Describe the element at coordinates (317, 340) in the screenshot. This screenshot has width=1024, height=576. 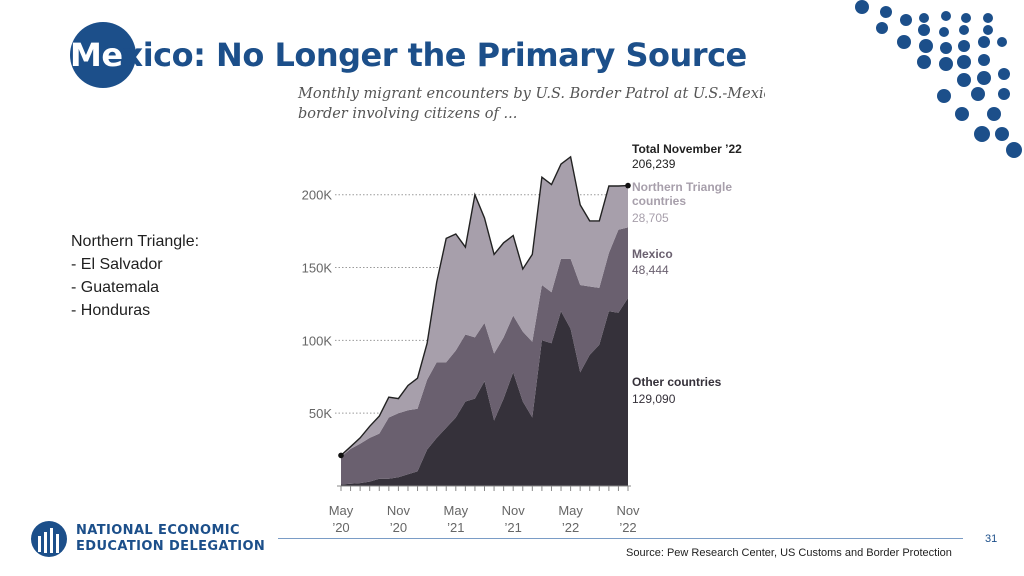
I see `y-tick-label: 100K` at that location.